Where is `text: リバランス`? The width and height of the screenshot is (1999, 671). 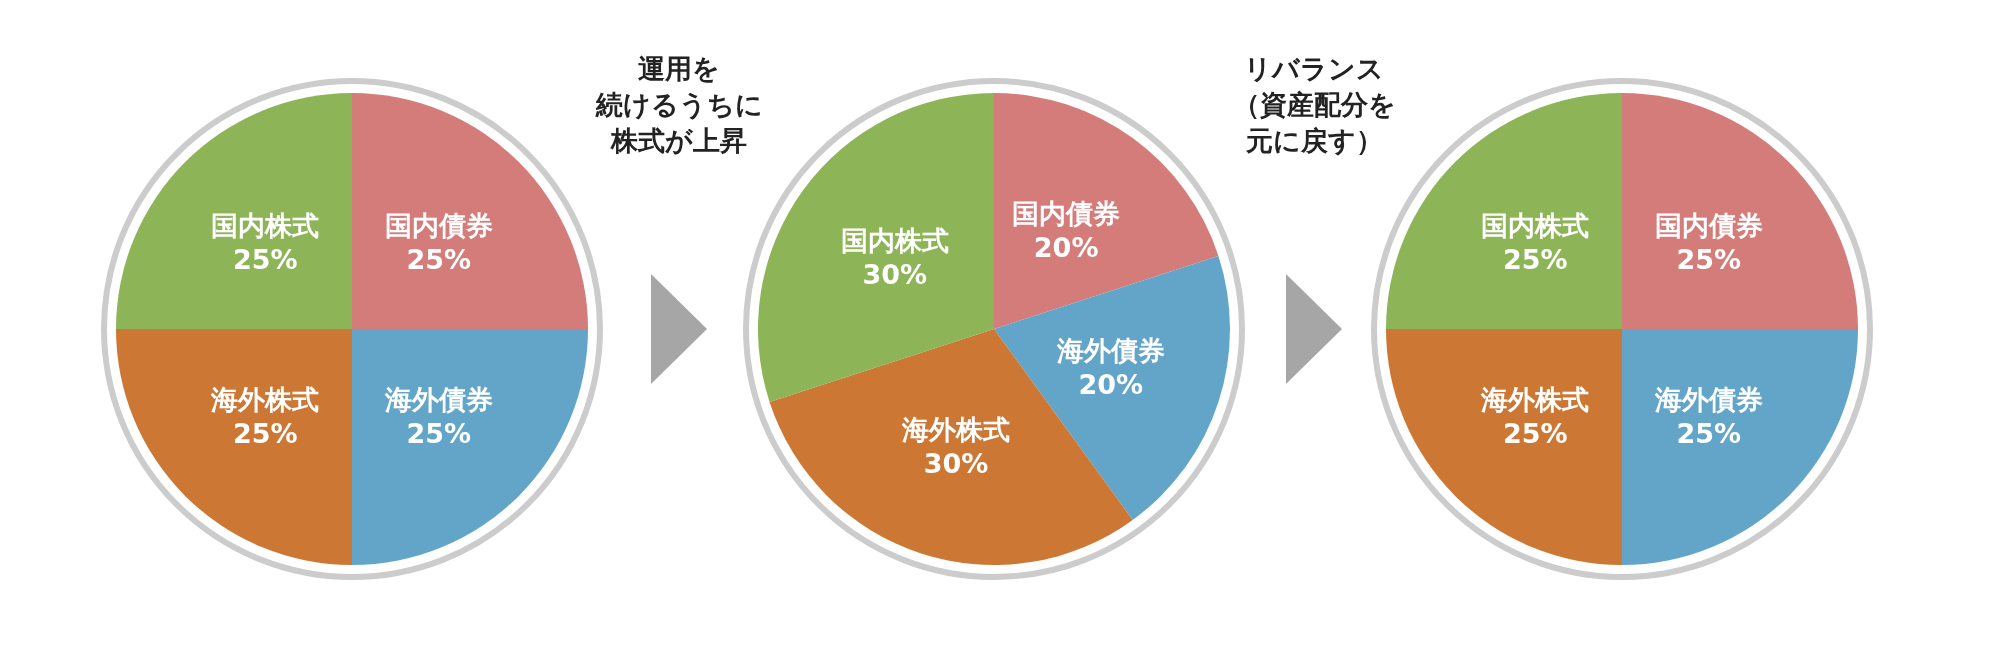
text: リバランス is located at coordinates (1314, 68).